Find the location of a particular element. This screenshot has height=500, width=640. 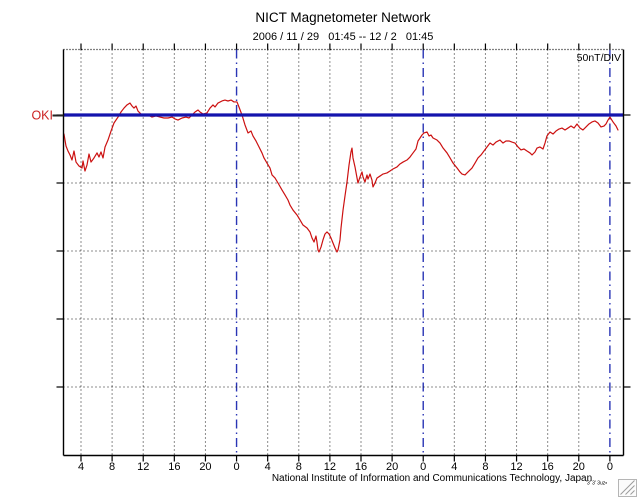

fine-print: '3' 3' 3uz▪ is located at coordinates (596, 484).